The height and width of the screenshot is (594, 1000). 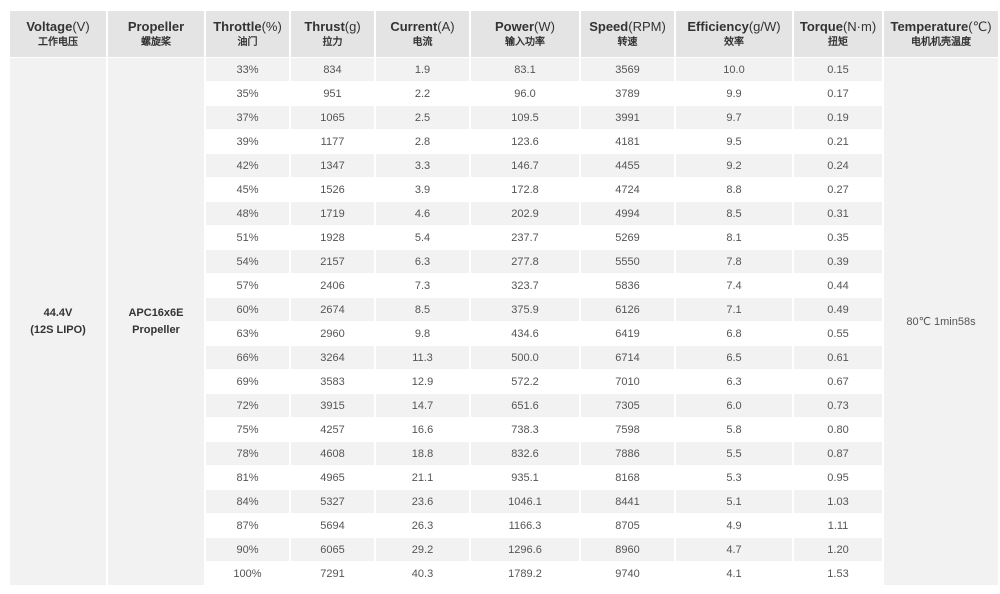 What do you see at coordinates (734, 381) in the screenshot?
I see `efficiency-cell: 6.3` at bounding box center [734, 381].